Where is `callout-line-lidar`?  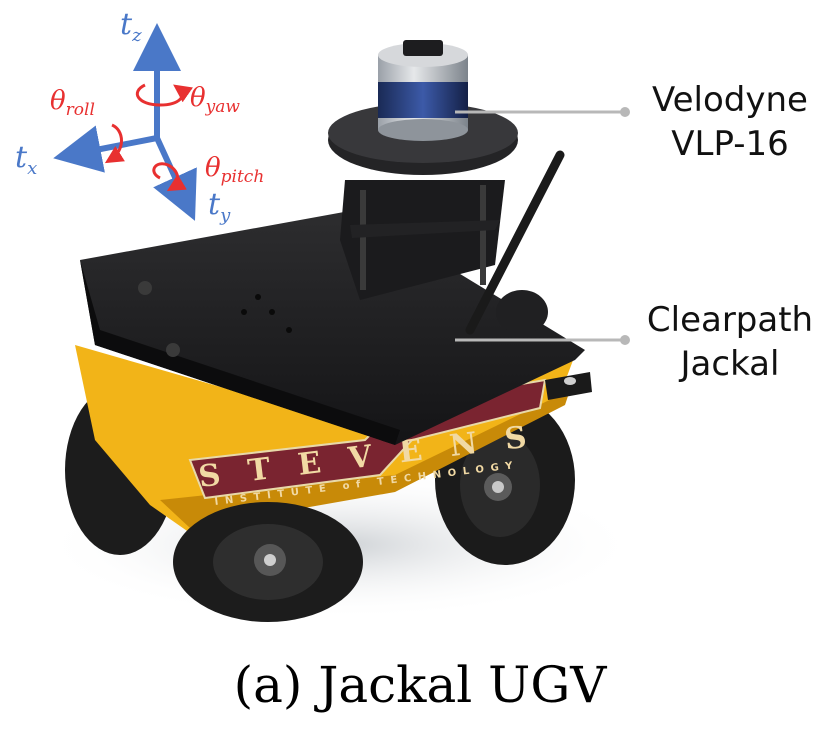 callout-line-lidar is located at coordinates (542, 112).